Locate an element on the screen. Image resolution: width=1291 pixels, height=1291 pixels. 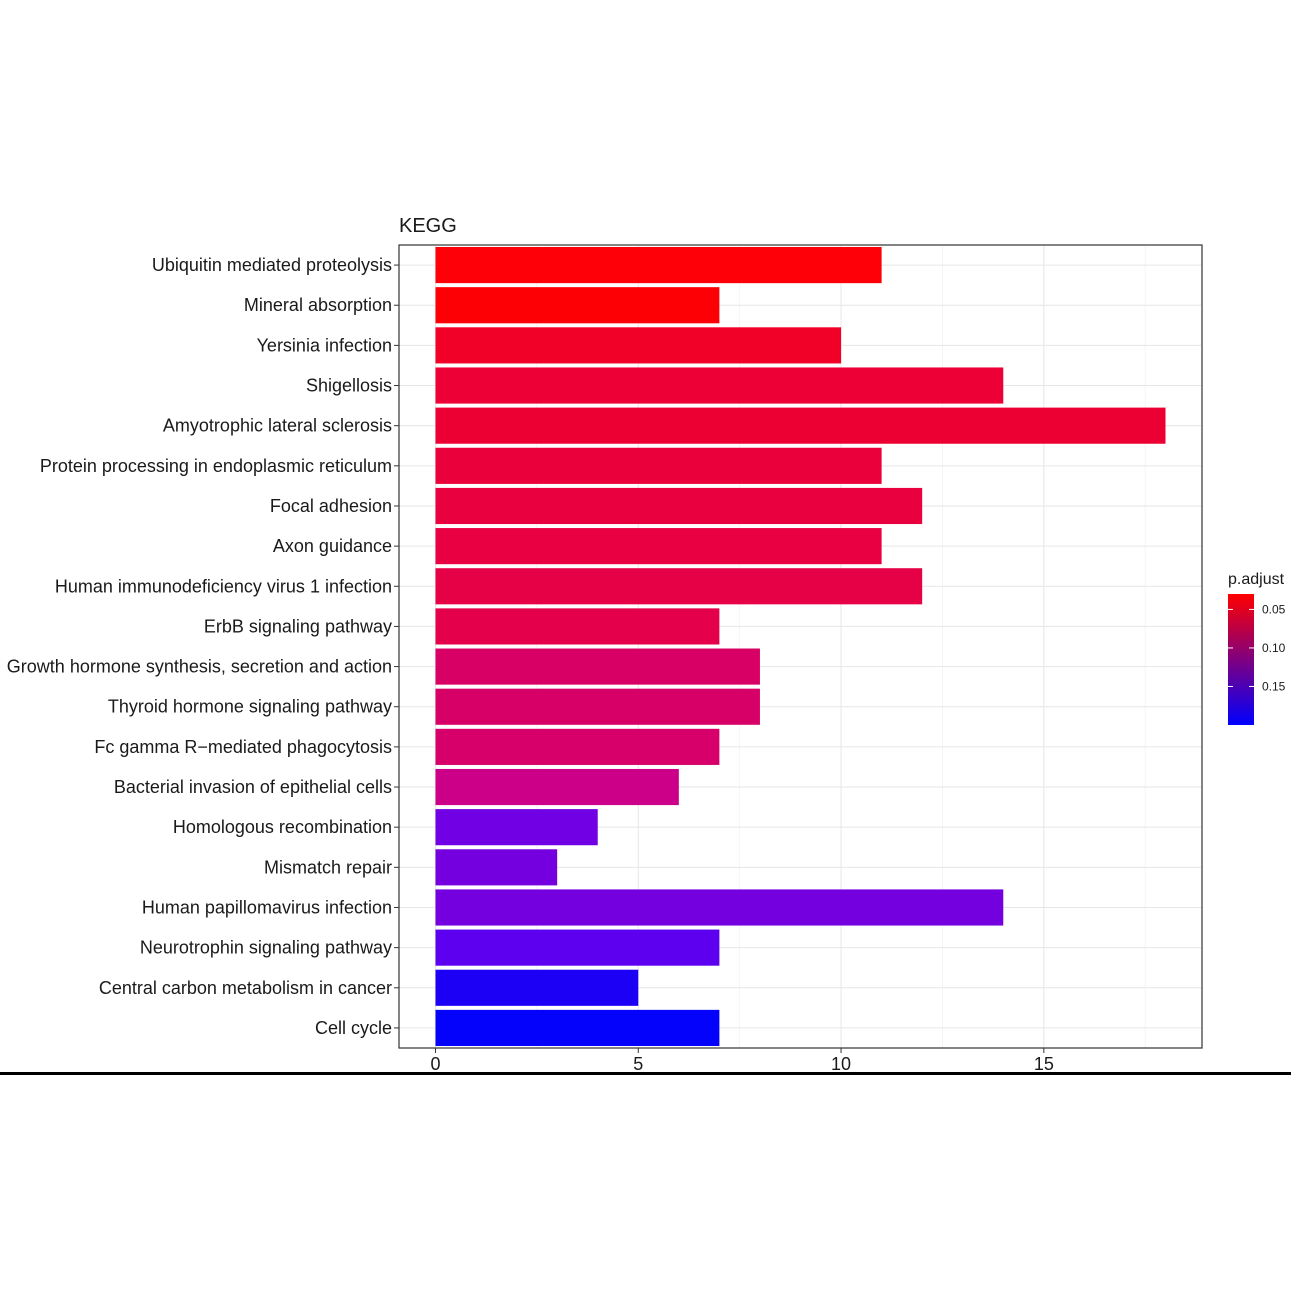
y-tick-label: Axon guidance is located at coordinates (332, 546).